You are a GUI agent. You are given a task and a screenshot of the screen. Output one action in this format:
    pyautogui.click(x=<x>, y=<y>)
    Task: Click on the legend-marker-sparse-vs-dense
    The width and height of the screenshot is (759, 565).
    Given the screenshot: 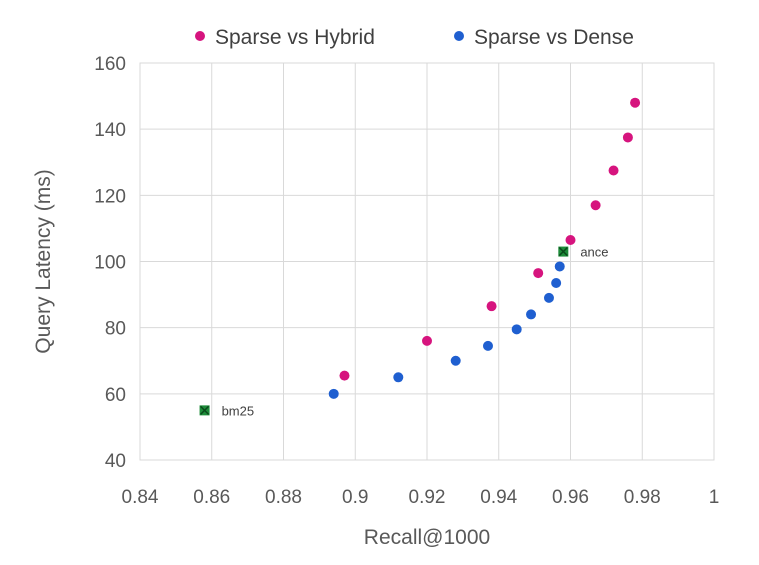 What is the action you would take?
    pyautogui.click(x=459, y=36)
    